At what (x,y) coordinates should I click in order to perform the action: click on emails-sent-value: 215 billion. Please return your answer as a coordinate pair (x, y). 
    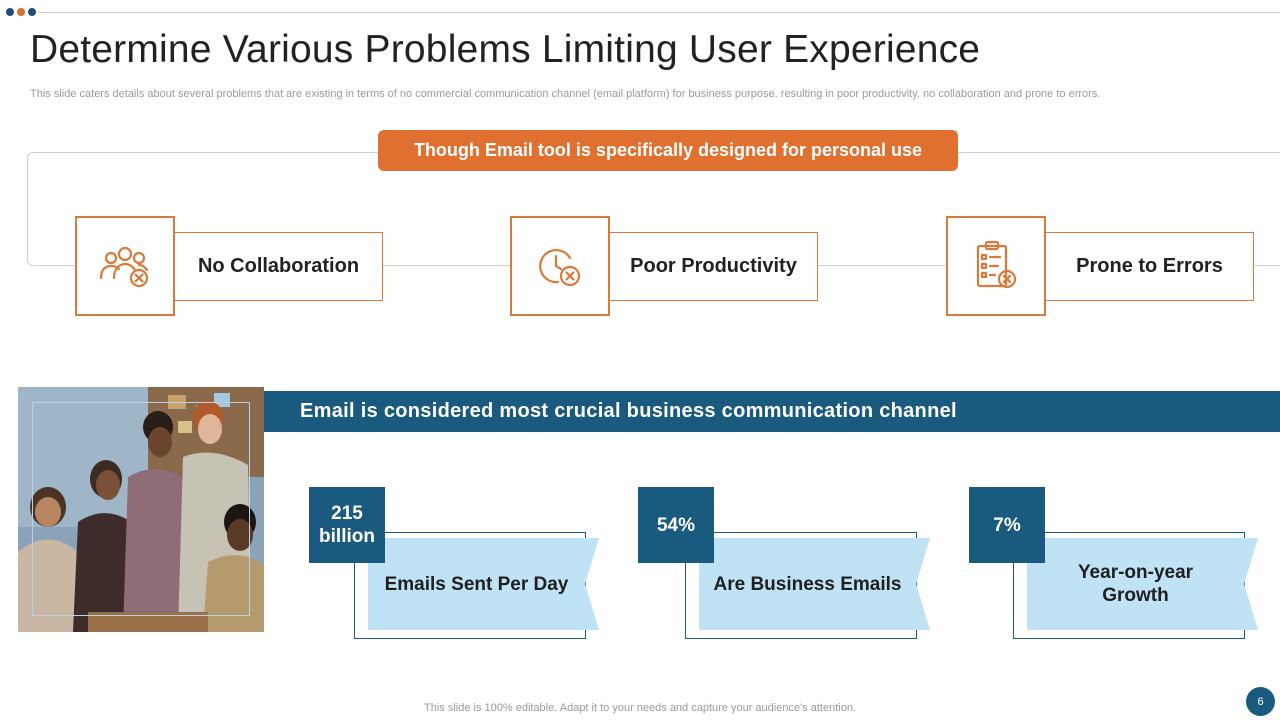
    Looking at the image, I should click on (347, 525).